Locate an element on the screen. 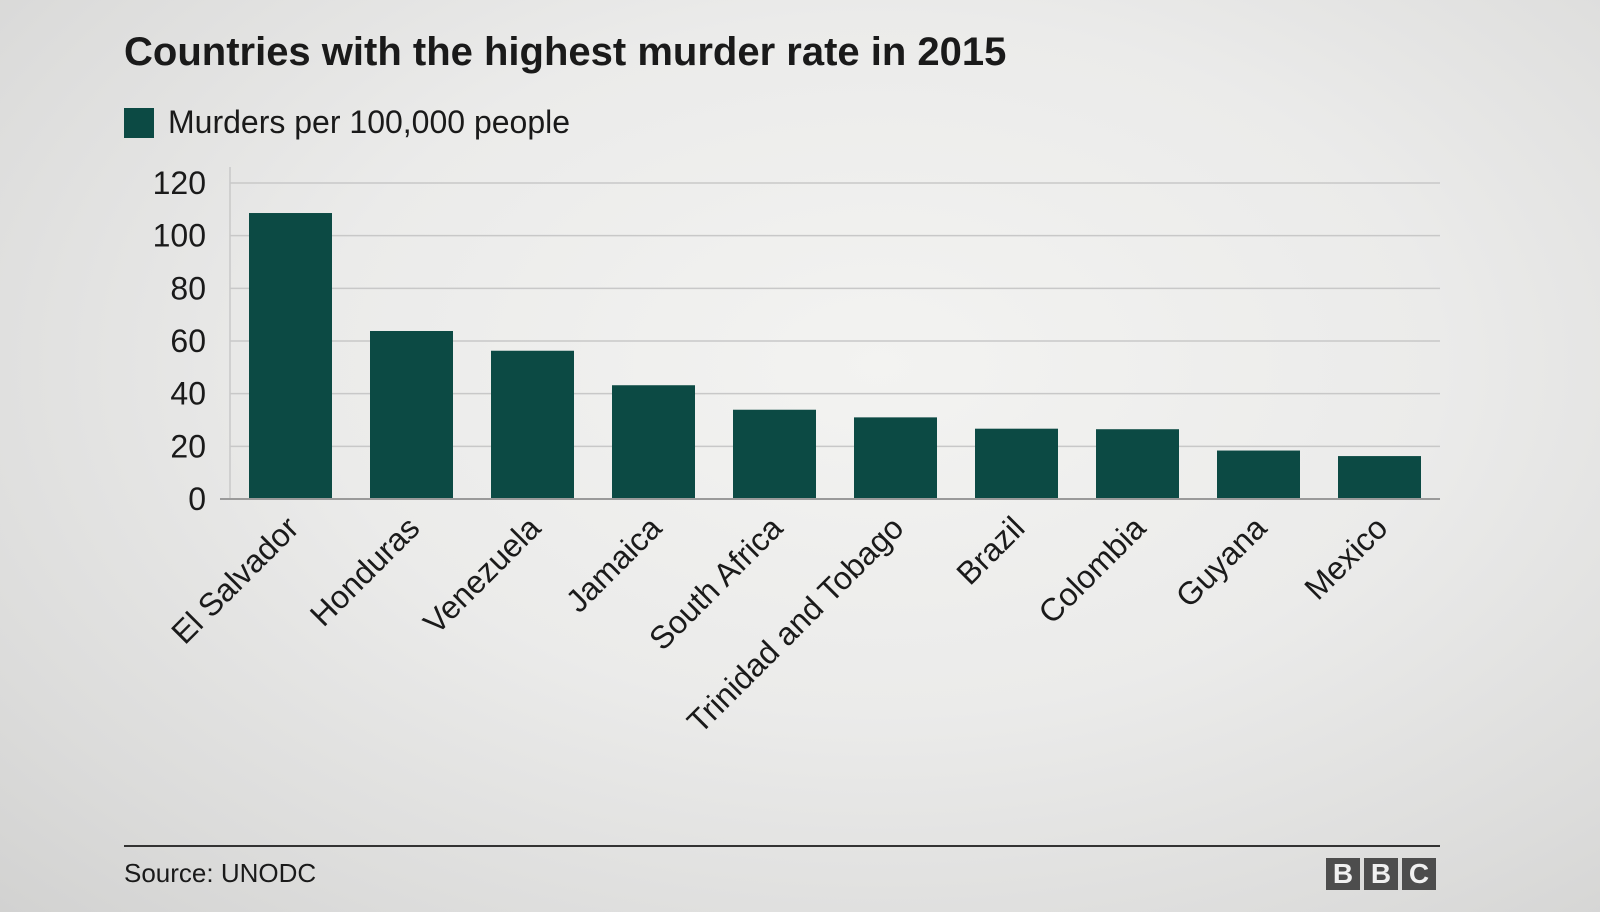 The image size is (1600, 912). bbc-logo-letter: C is located at coordinates (1419, 874).